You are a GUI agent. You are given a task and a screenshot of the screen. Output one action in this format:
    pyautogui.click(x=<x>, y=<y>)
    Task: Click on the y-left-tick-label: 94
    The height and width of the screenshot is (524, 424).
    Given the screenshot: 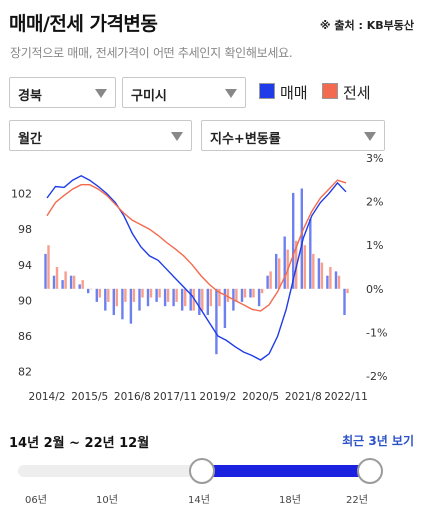 What is the action you would take?
    pyautogui.click(x=25, y=265)
    